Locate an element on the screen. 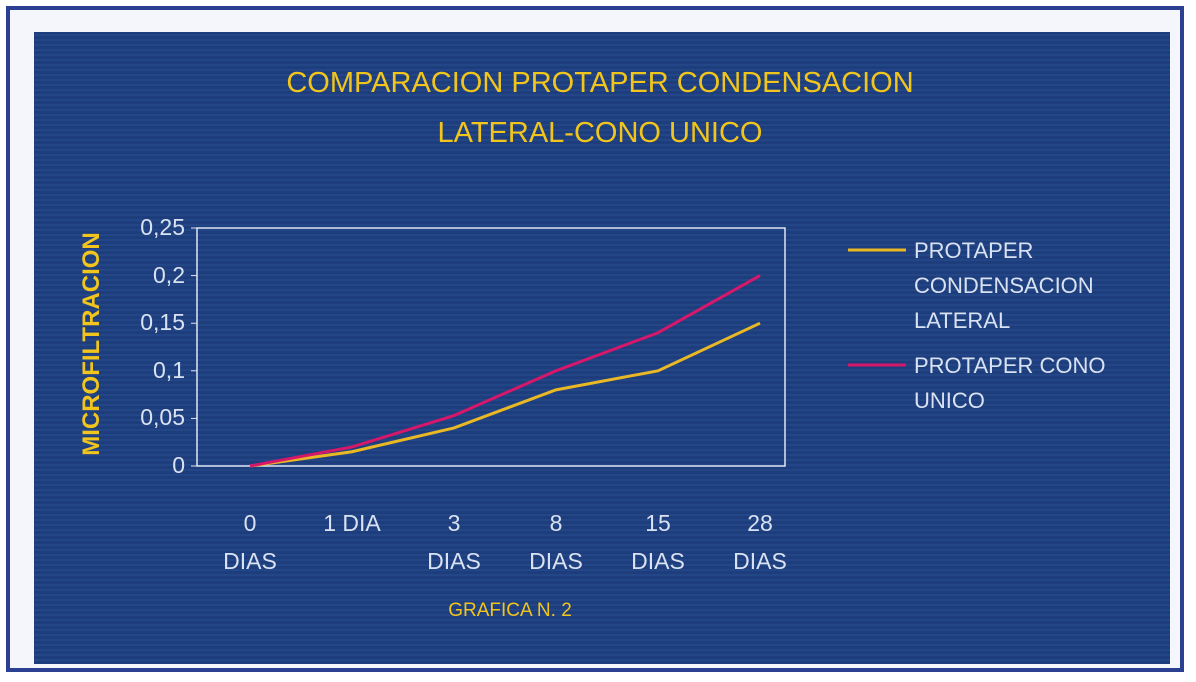 This screenshot has height=682, width=1196. x-tick-label: 1 DIA is located at coordinates (352, 523).